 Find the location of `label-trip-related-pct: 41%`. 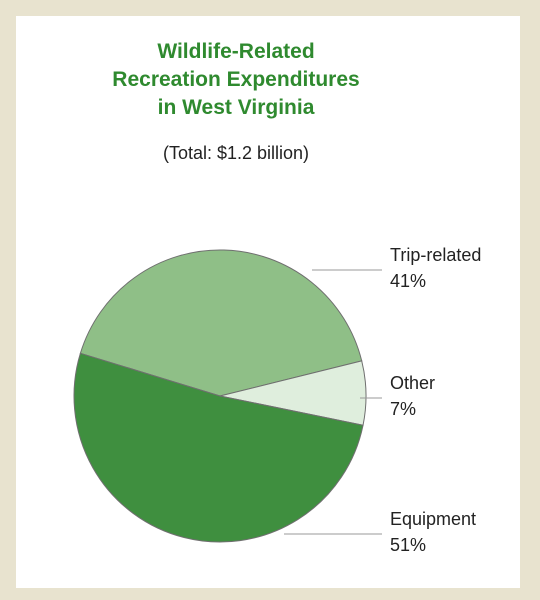

label-trip-related-pct: 41% is located at coordinates (408, 281).